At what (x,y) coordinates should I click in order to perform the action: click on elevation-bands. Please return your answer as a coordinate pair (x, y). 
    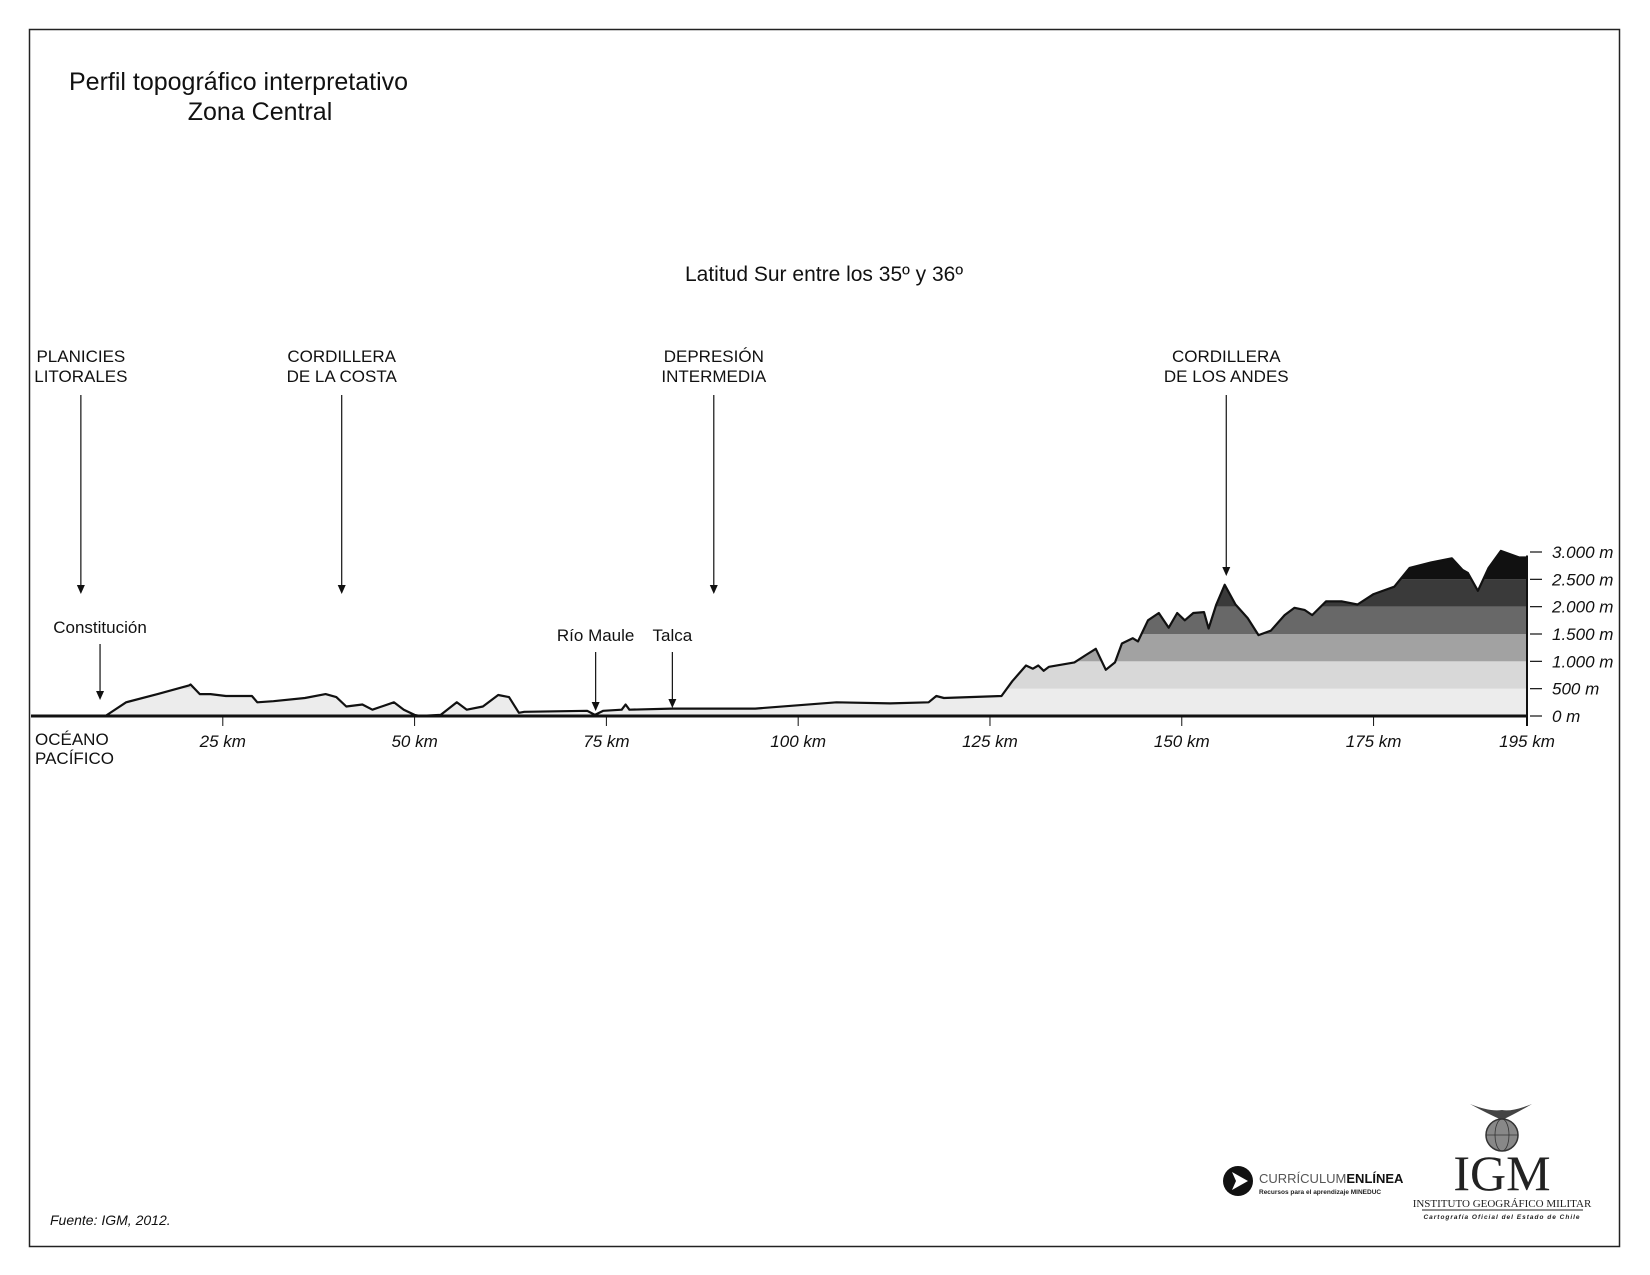
    Looking at the image, I should click on (816, 633).